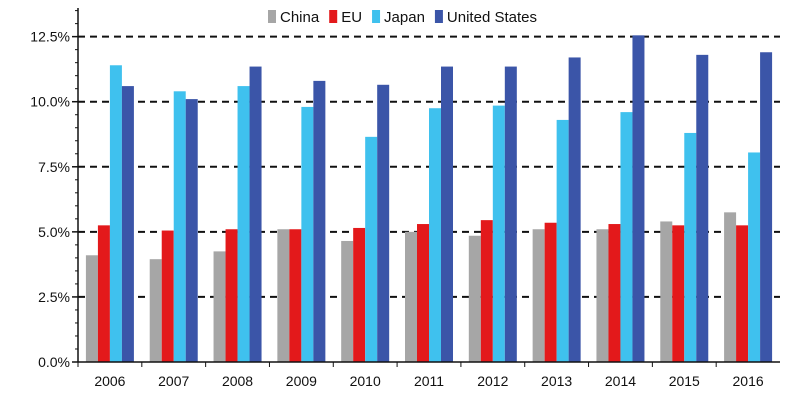 This screenshot has height=394, width=785. Describe the element at coordinates (231, 295) in the screenshot. I see `bar-eu-2008` at that location.